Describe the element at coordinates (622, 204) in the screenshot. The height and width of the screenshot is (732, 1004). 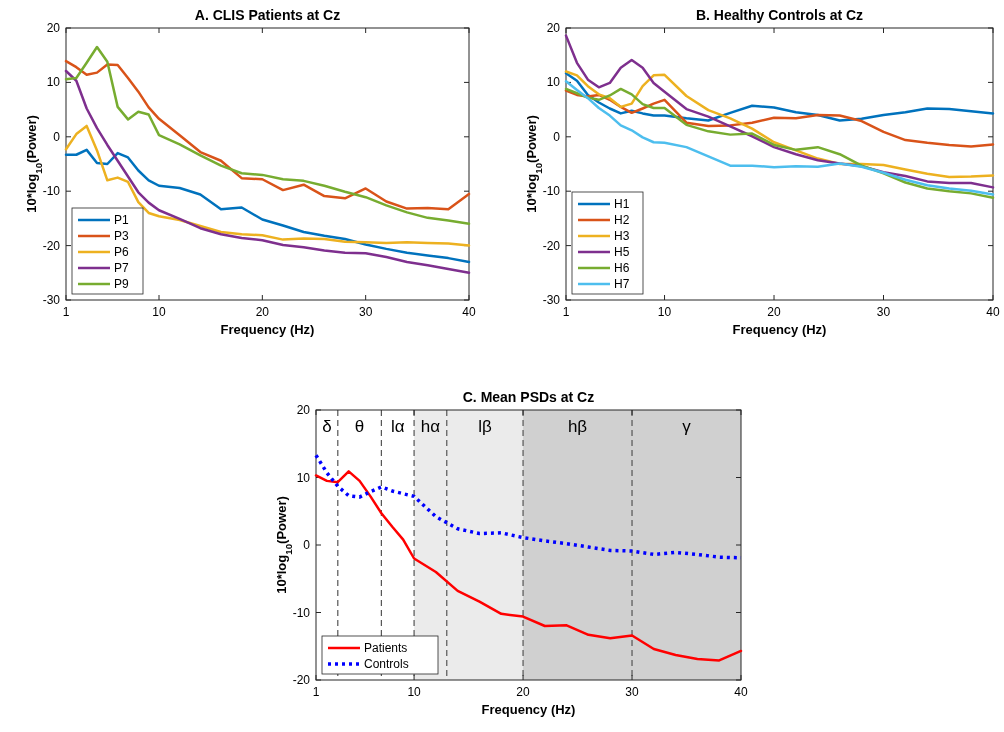
I see `legend-label: H1` at that location.